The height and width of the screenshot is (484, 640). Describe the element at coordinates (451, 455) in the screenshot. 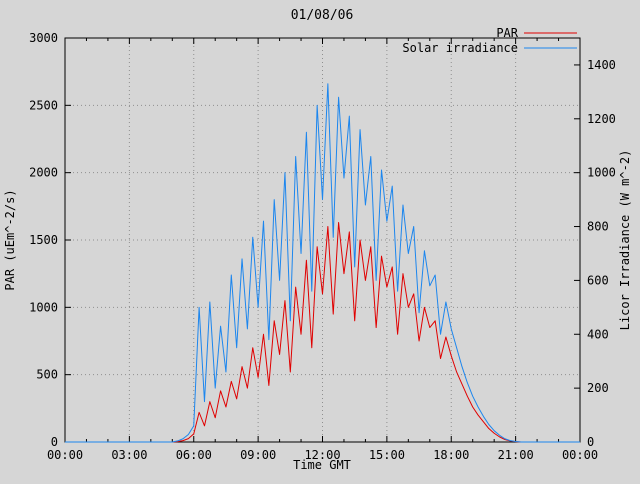

I see `x-tick-label: 18:00` at that location.